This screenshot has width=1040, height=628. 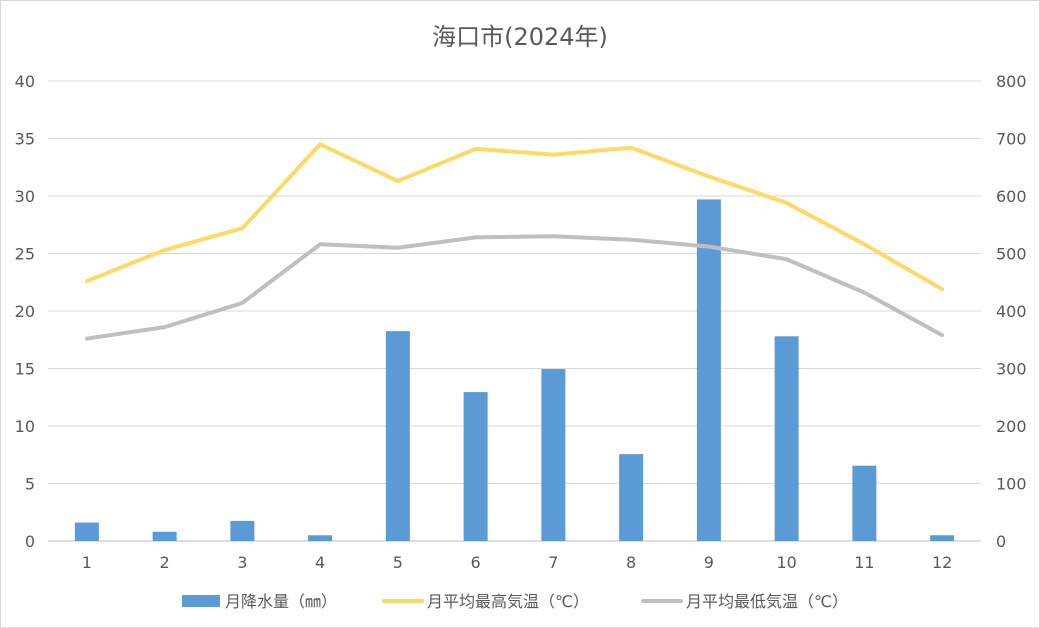 What do you see at coordinates (517, 562) in the screenshot?
I see `x-axis-ticks: 1 2 3 4 5 6 7 8 9 10 11 12` at bounding box center [517, 562].